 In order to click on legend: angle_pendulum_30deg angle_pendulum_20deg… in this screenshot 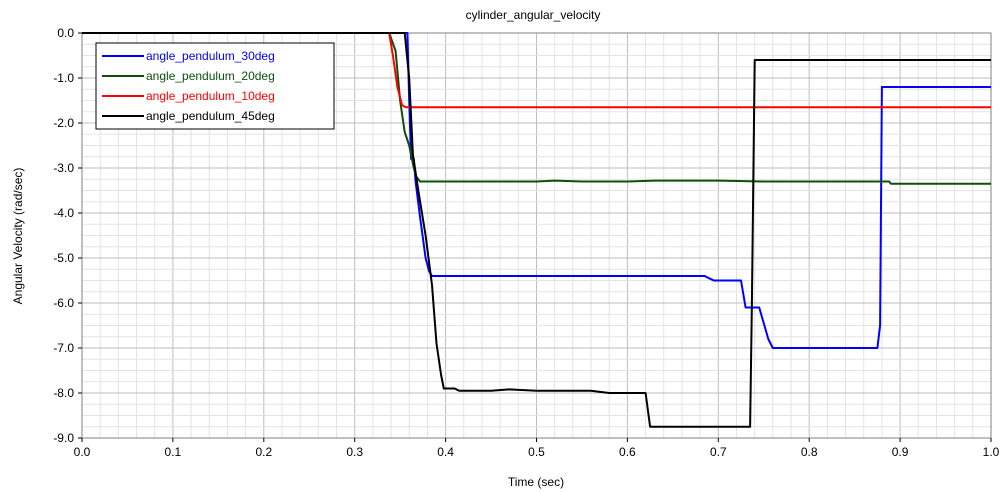, I will do `click(215, 86)`.